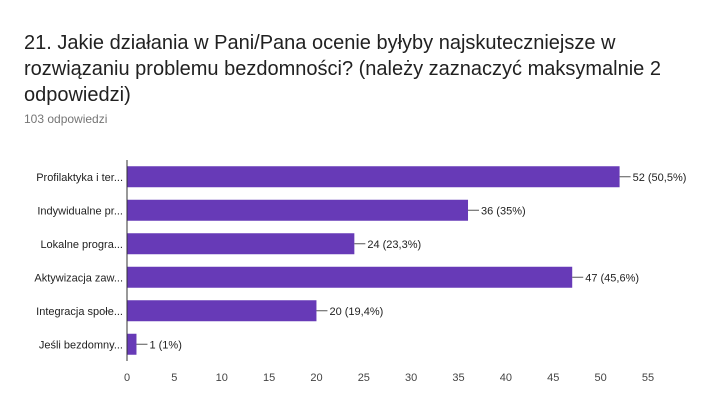 The height and width of the screenshot is (420, 707). I want to click on value-label: 47 (45,6%), so click(612, 278).